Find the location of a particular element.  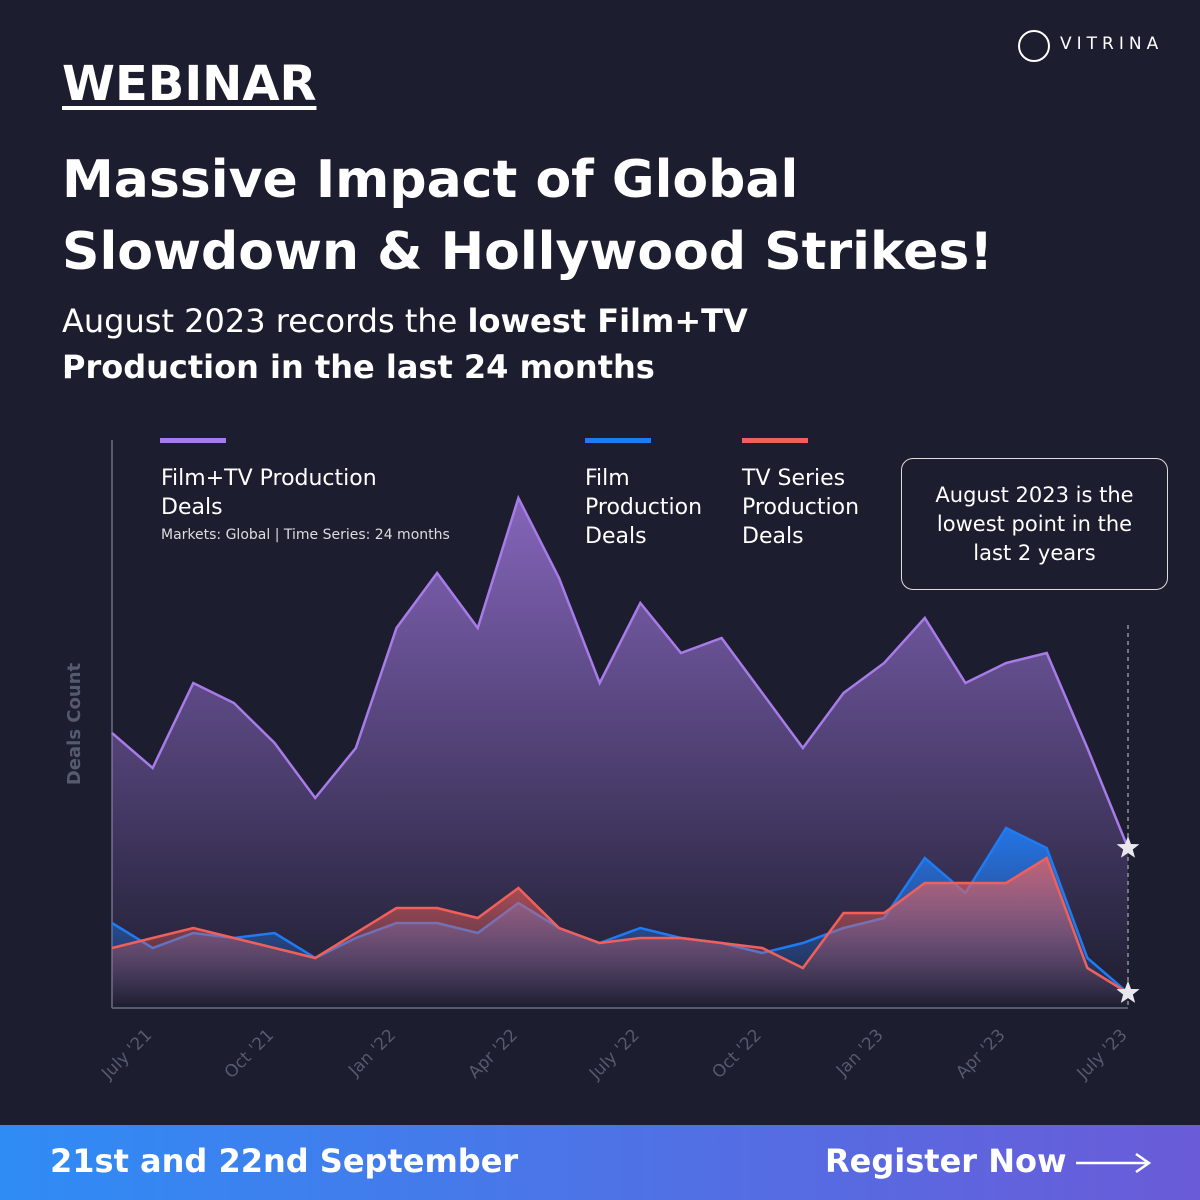

x-tick-label: July '22 is located at coordinates (614, 1054).